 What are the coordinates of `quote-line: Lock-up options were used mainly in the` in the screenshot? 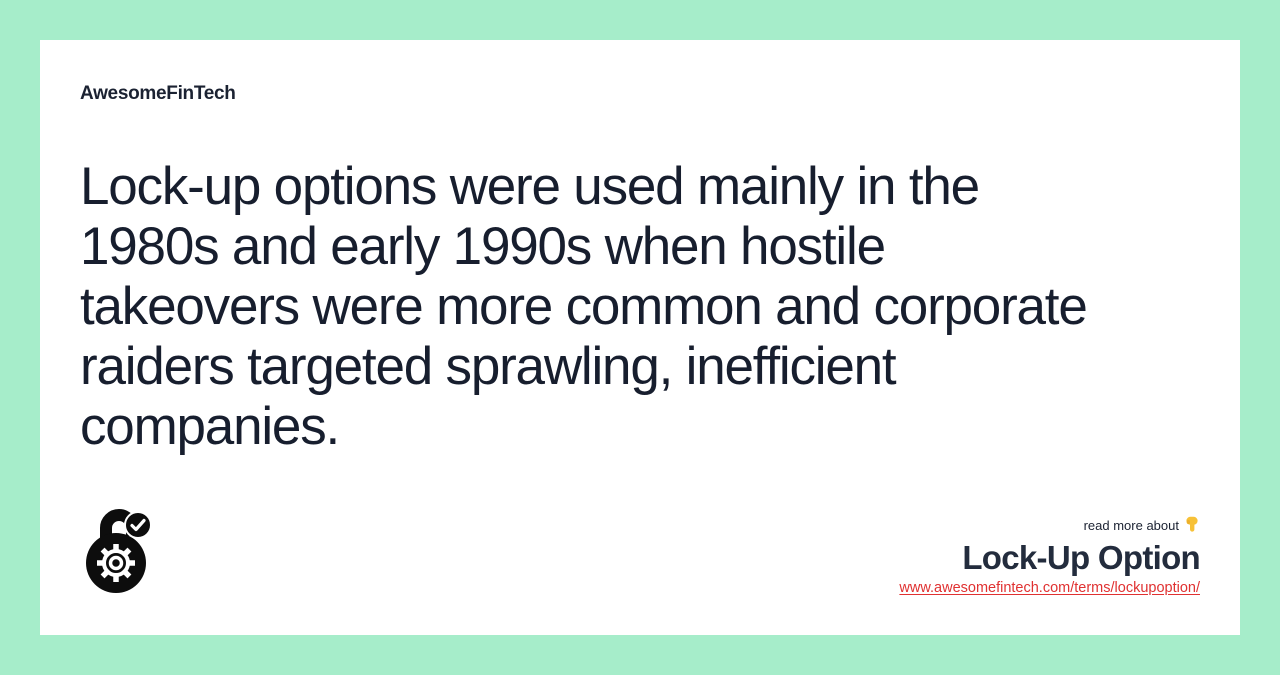 It's located at (530, 186).